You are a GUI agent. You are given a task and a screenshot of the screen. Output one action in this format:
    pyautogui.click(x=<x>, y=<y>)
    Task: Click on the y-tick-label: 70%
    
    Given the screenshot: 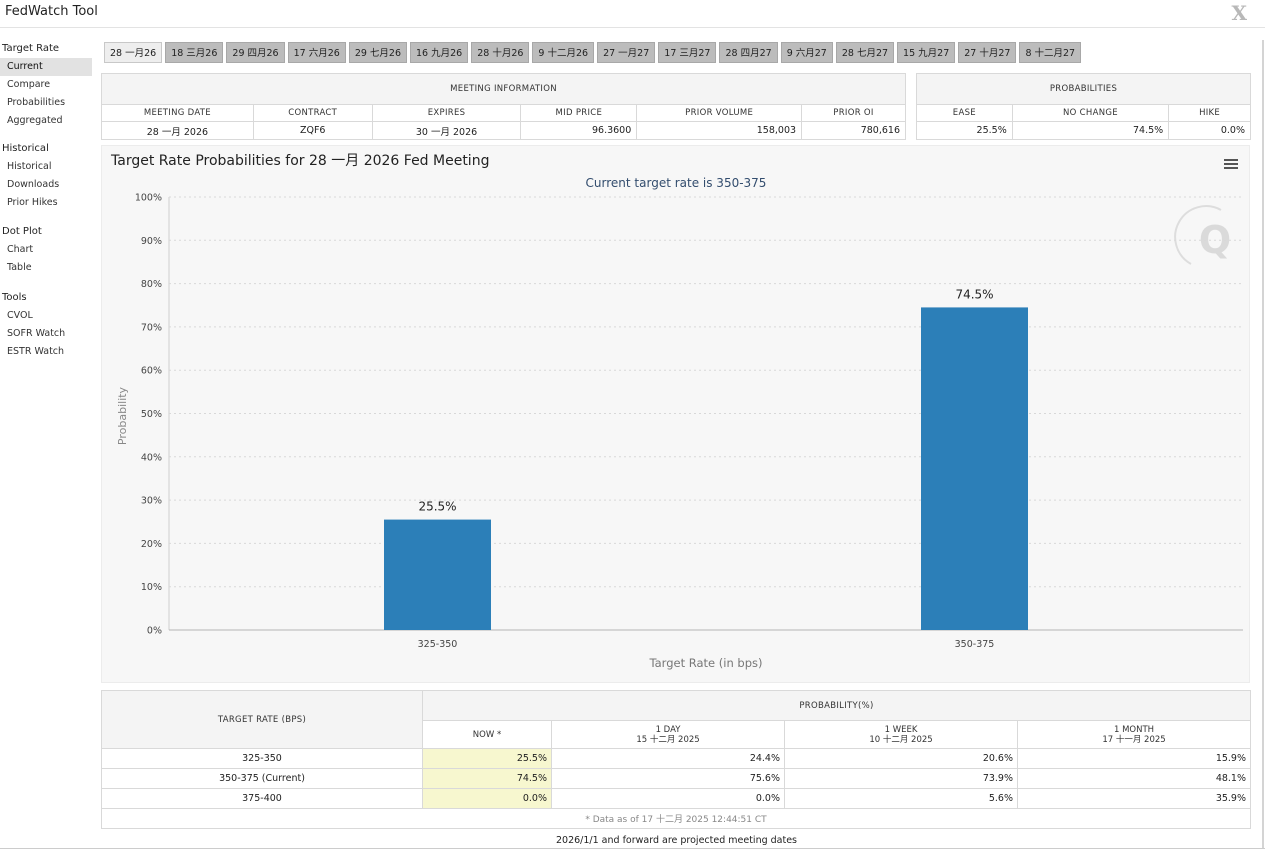 What is the action you would take?
    pyautogui.click(x=151, y=327)
    